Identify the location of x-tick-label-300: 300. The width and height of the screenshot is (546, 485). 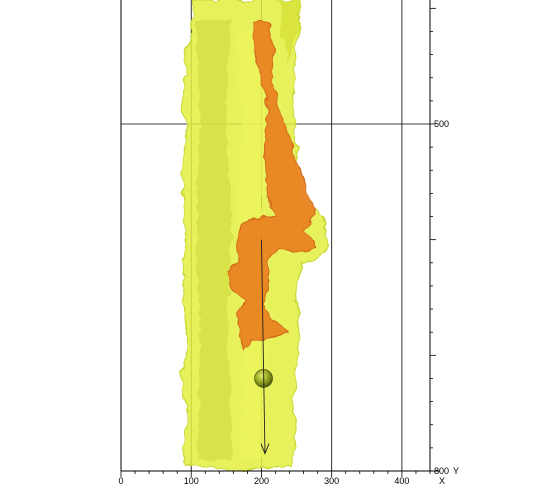
(331, 480).